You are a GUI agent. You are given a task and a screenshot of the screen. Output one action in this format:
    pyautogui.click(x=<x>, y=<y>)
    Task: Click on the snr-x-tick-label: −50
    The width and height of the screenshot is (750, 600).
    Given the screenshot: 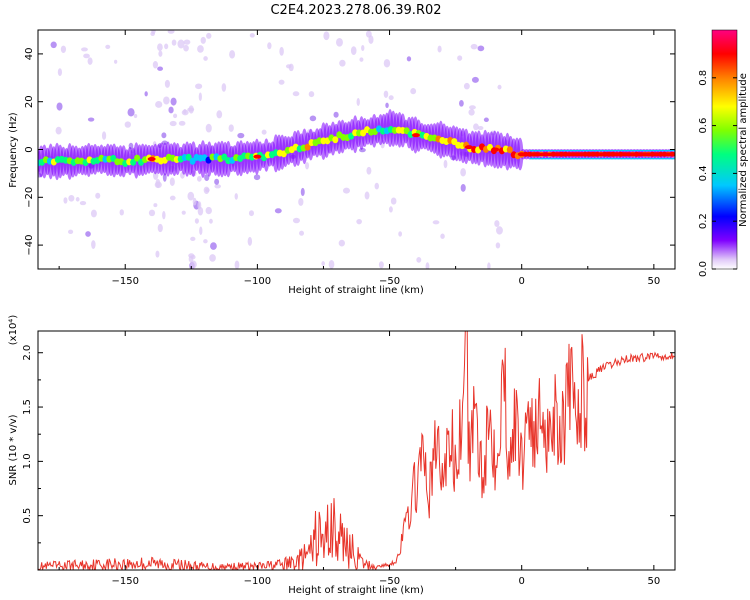 What is the action you would take?
    pyautogui.click(x=389, y=581)
    